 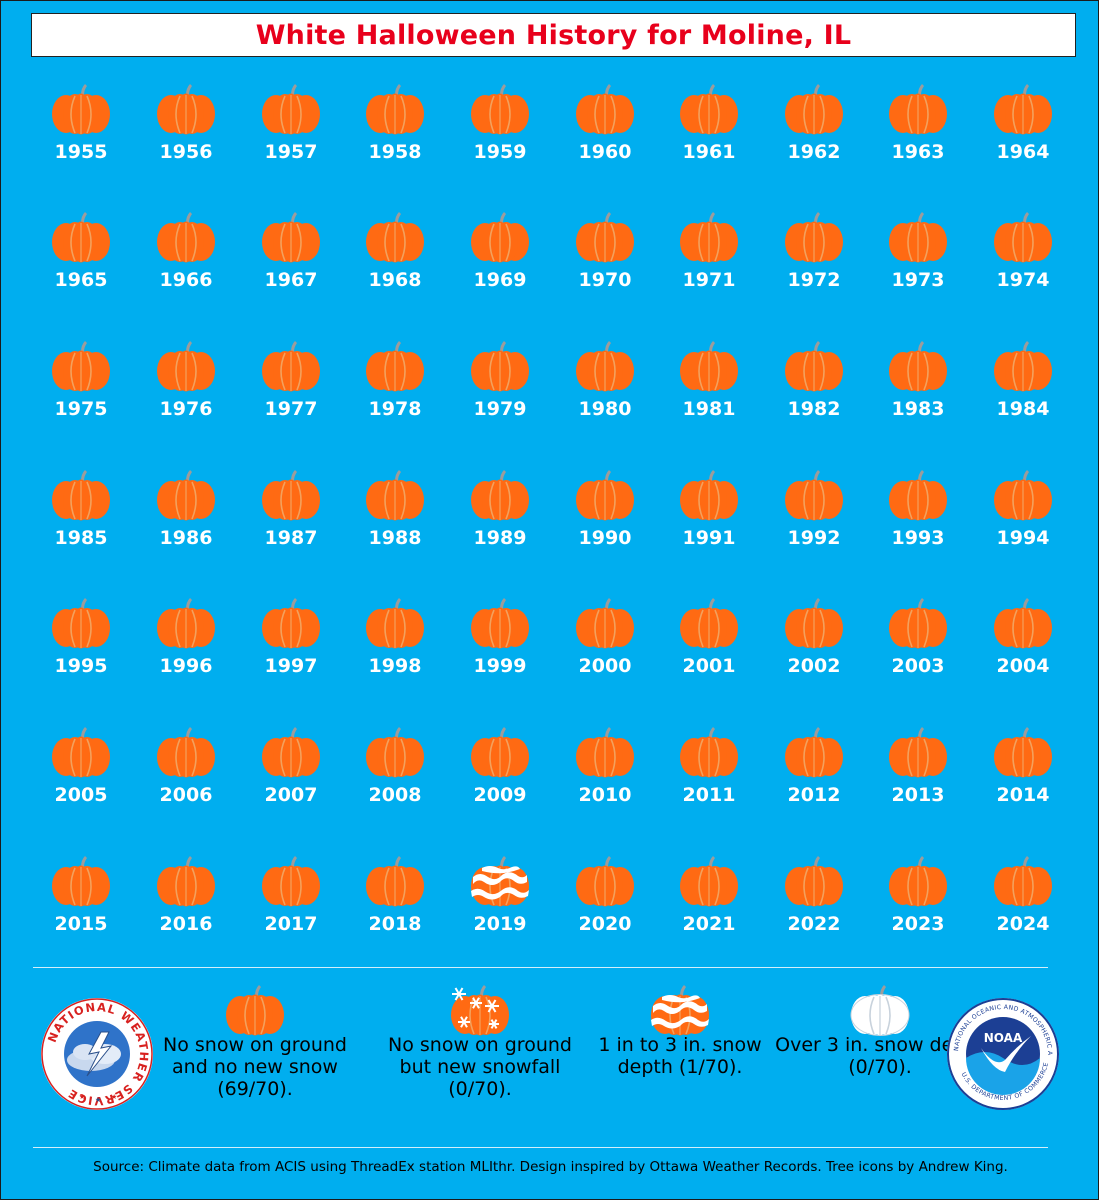 What do you see at coordinates (605, 256) in the screenshot?
I see `year-cell: 1970` at bounding box center [605, 256].